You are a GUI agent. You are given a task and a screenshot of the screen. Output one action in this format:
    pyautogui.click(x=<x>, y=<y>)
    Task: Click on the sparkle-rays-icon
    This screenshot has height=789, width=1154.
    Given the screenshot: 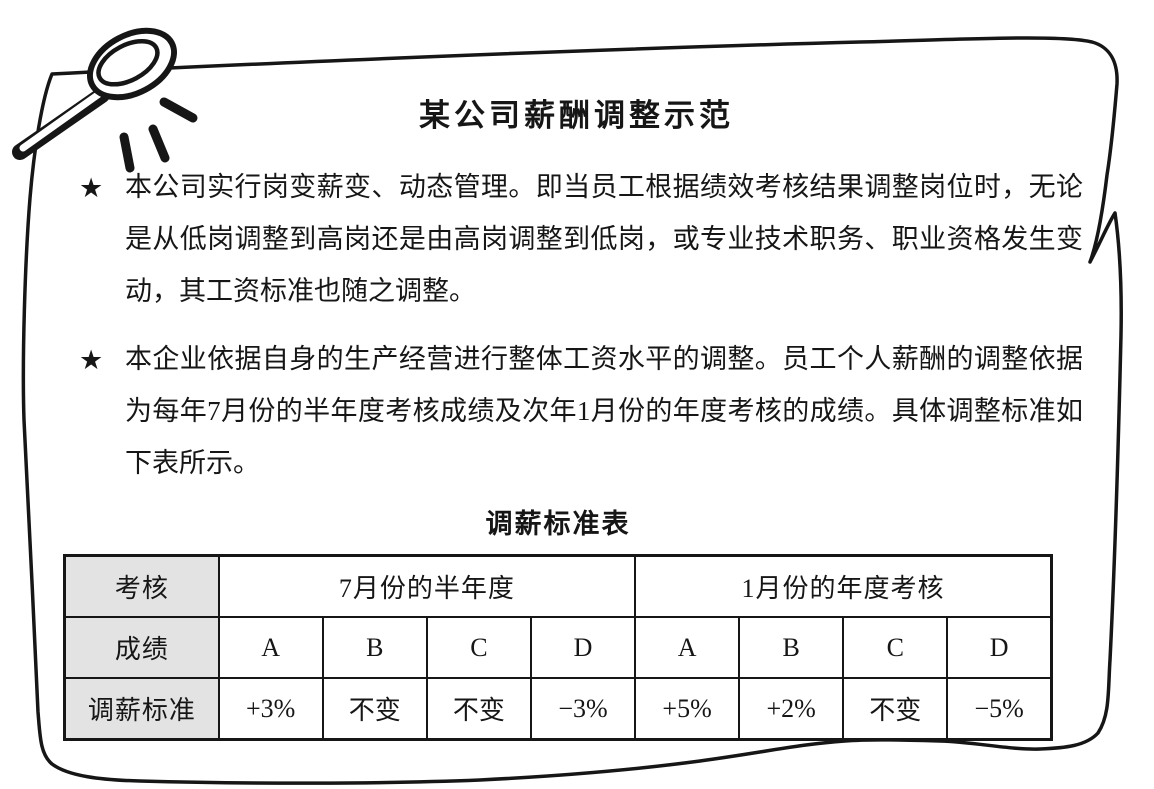 What is the action you would take?
    pyautogui.click(x=158, y=135)
    